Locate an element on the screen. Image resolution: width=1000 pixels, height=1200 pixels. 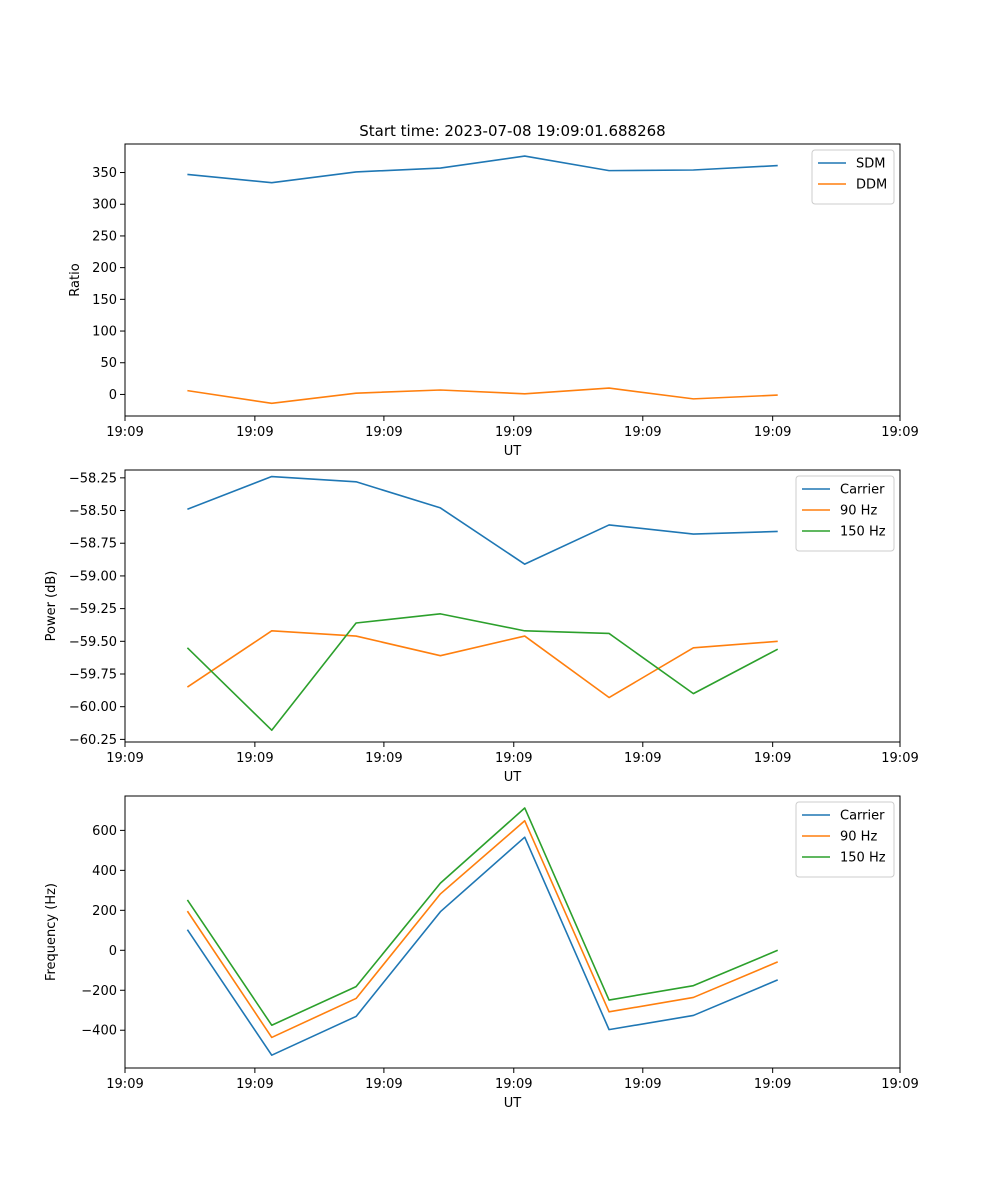
y-tick-label: 100 is located at coordinates (104, 332).